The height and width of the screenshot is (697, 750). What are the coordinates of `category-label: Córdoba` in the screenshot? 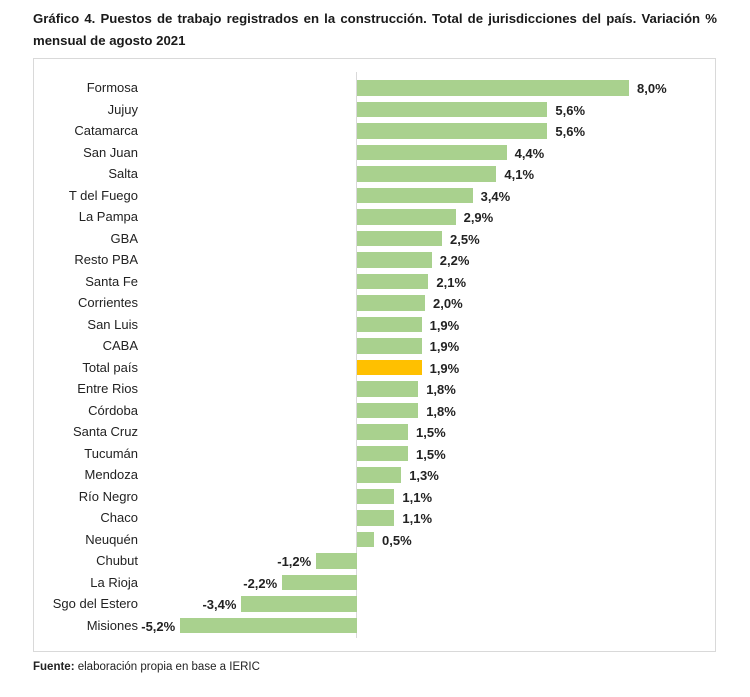 It's located at (113, 410).